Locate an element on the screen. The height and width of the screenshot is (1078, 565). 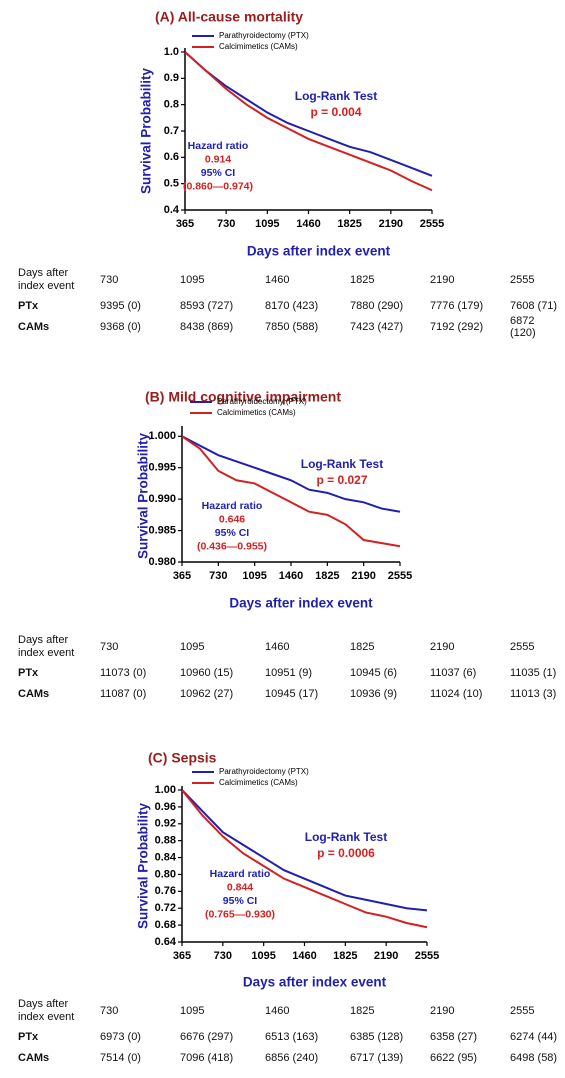
table-cell: 7776 (179) is located at coordinates (457, 305).